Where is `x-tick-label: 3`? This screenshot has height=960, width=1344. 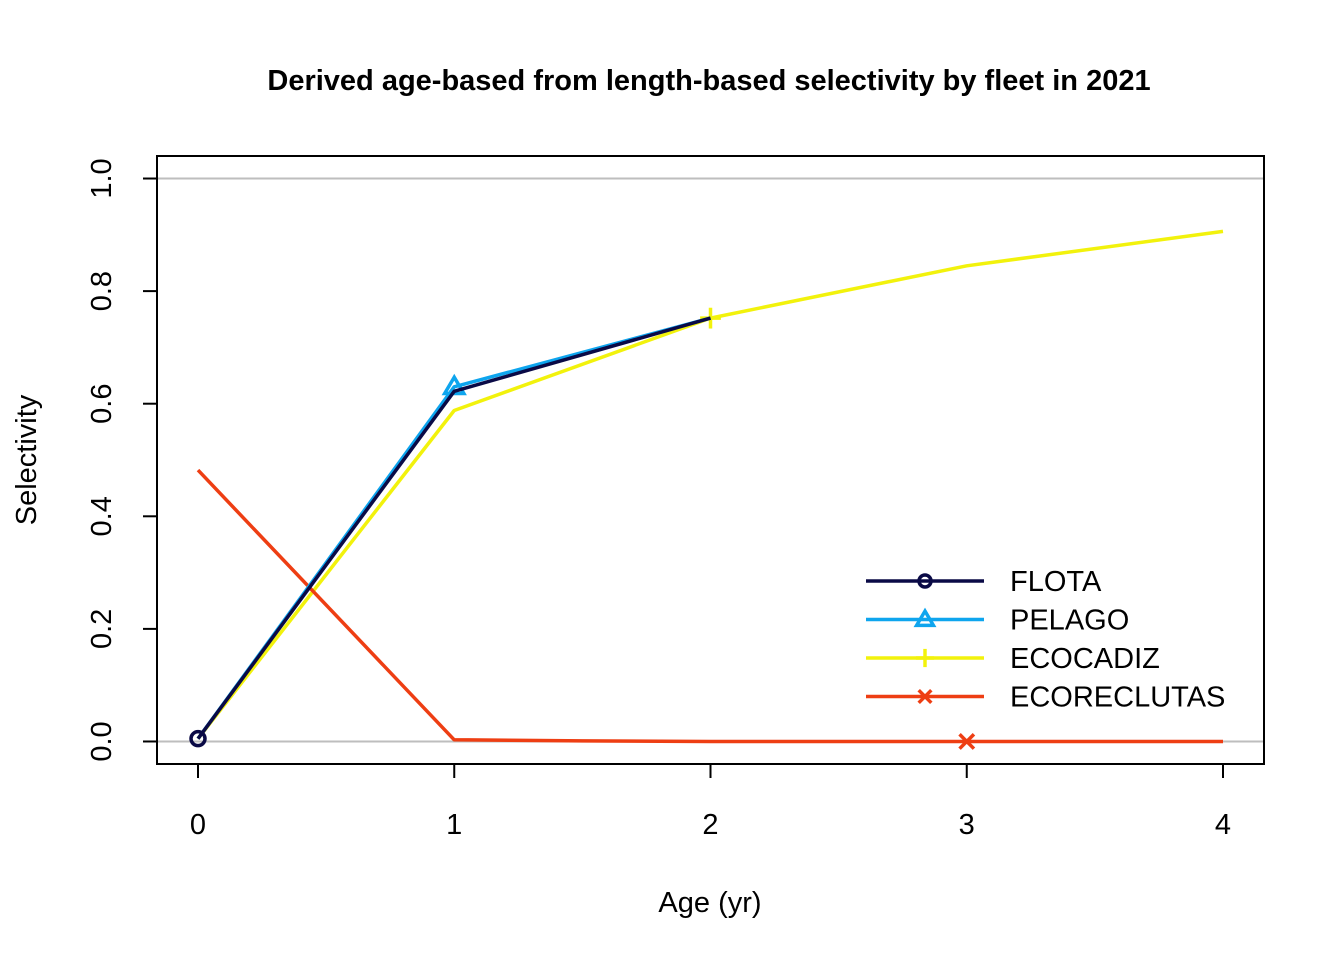 x-tick-label: 3 is located at coordinates (967, 825).